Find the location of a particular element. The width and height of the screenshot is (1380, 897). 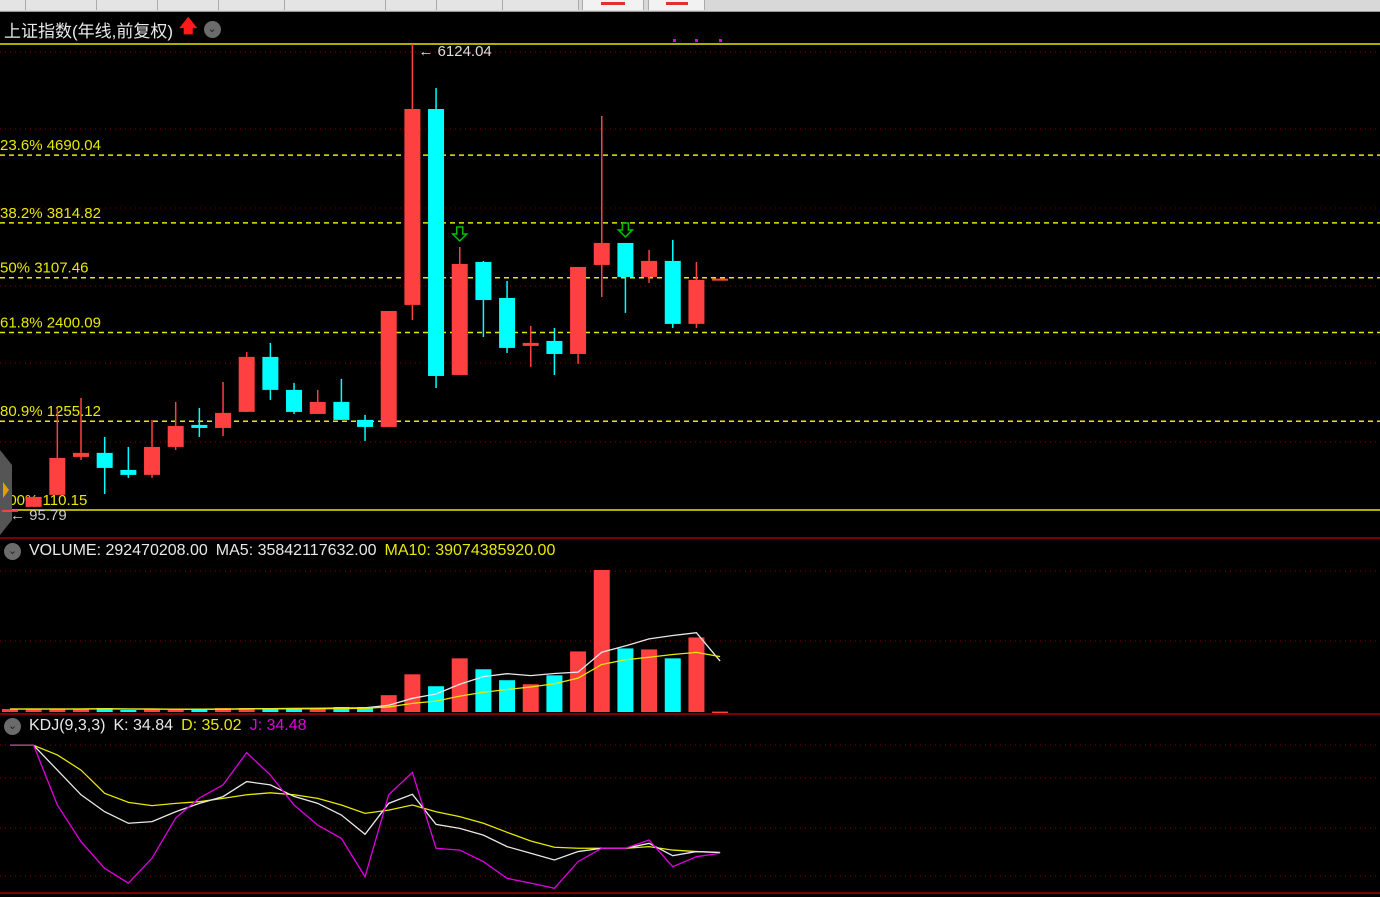

volume-ma10-line is located at coordinates (365, 680).